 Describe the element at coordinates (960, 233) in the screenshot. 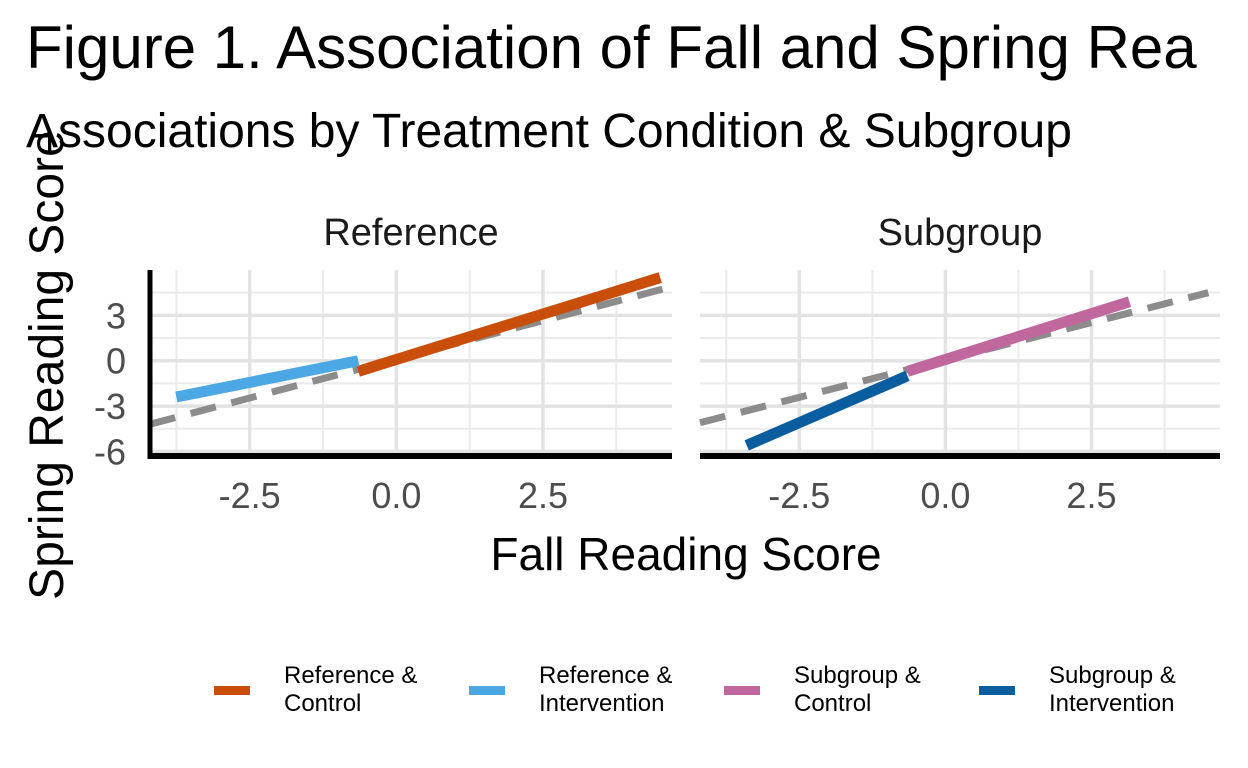

I see `panel-strip-label: Subgroup` at that location.